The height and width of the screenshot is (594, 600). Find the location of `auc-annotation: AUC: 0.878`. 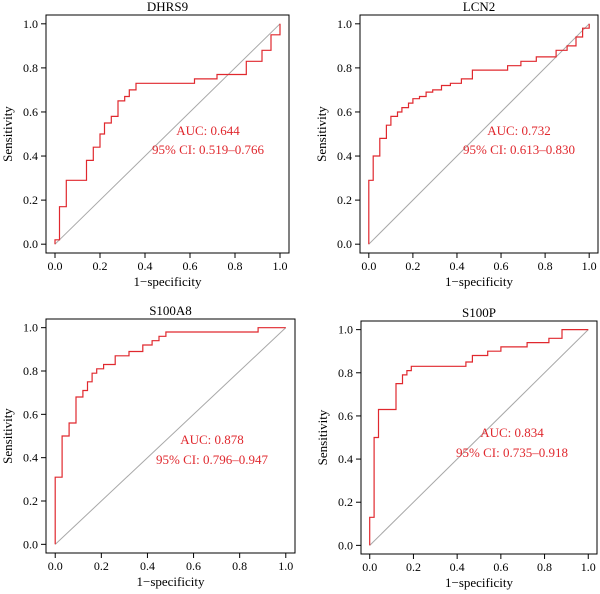

auc-annotation: AUC: 0.878 is located at coordinates (212, 439).